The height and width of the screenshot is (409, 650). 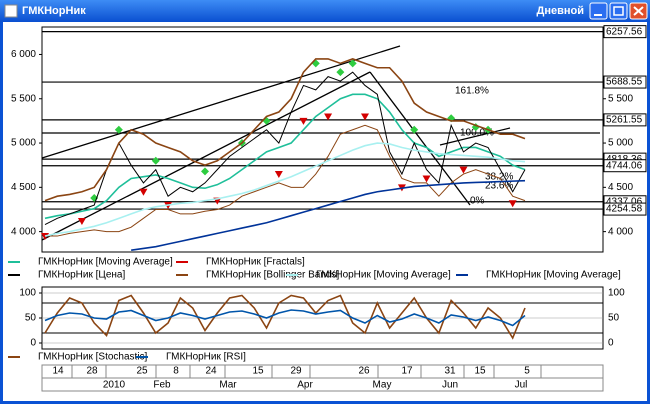 I want to click on y2-tick-label: 4 500, so click(x=620, y=187).